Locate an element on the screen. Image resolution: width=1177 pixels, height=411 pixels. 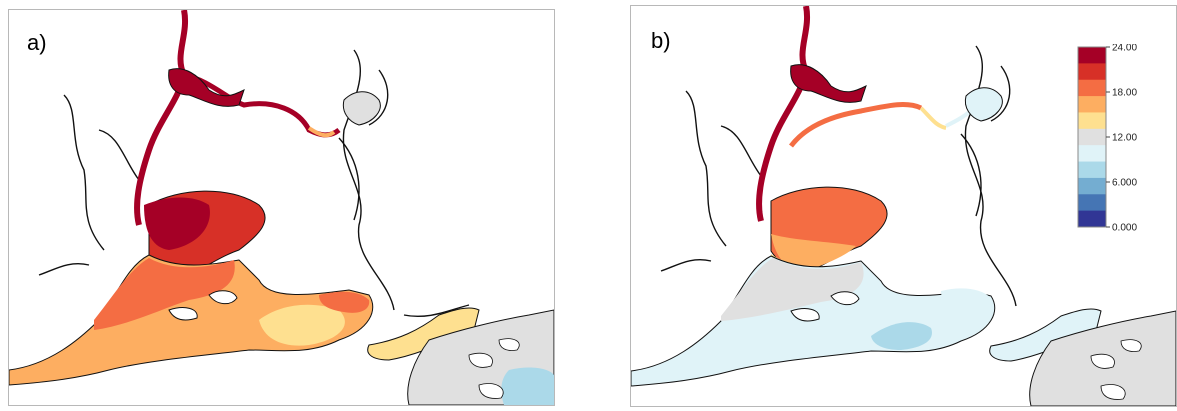
legend-tick-label: 6.000 is located at coordinates (1124, 183).